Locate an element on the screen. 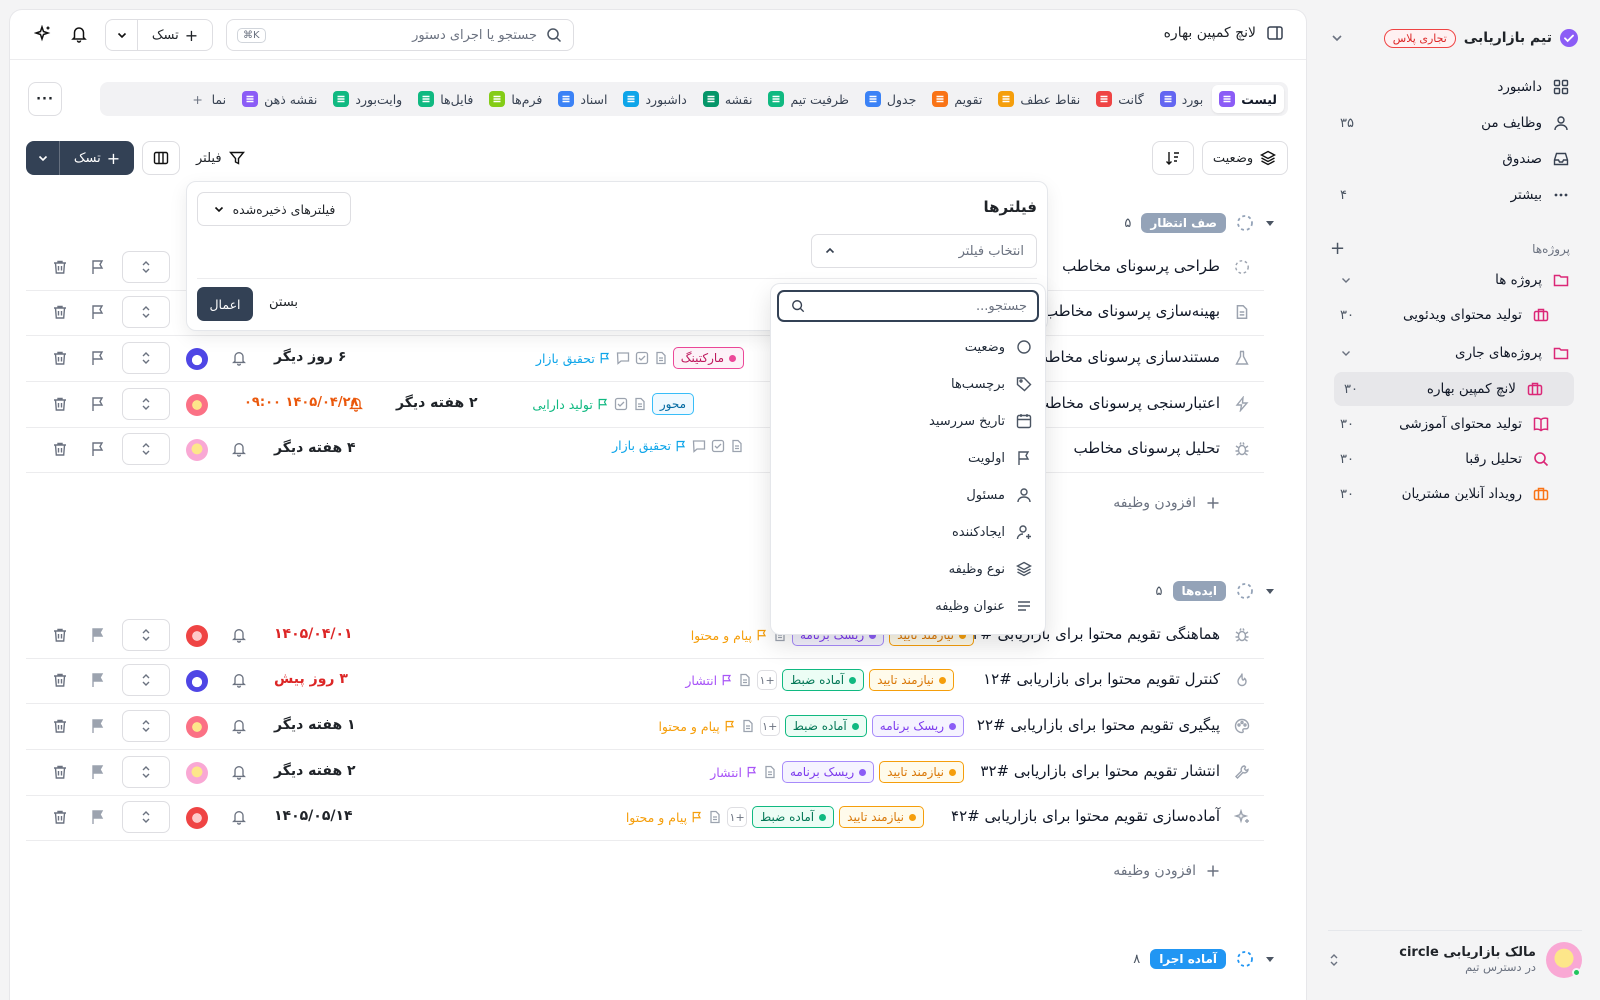 This screenshot has width=1600, height=1000. view-tab-1: بورد is located at coordinates (1182, 99).